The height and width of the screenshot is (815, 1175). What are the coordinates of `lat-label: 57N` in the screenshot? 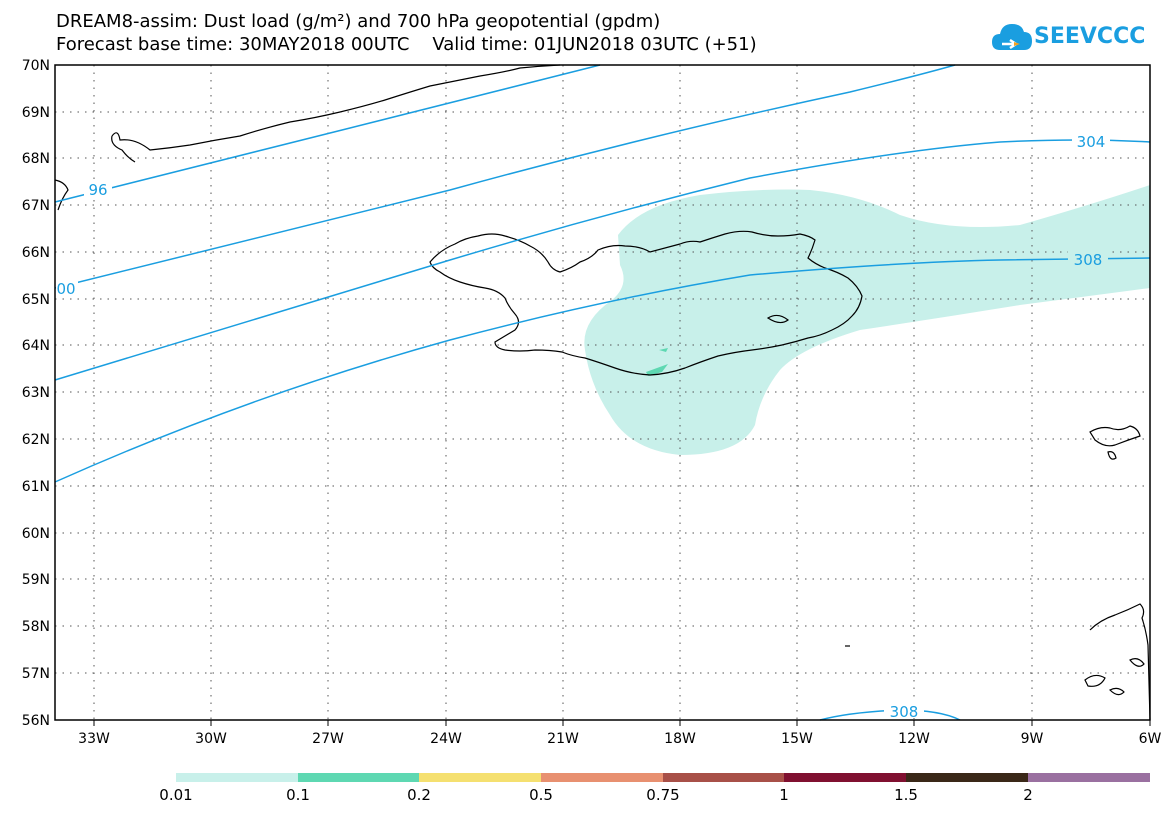 It's located at (36, 674).